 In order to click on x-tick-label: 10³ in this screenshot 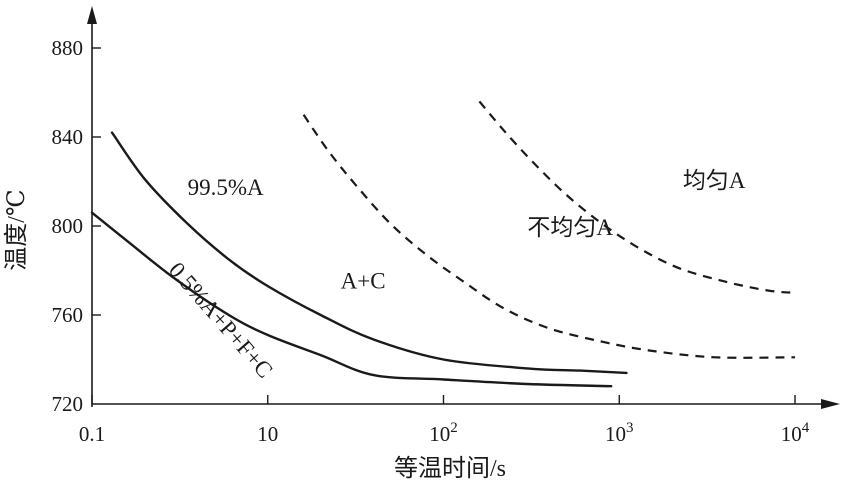, I will do `click(619, 433)`.